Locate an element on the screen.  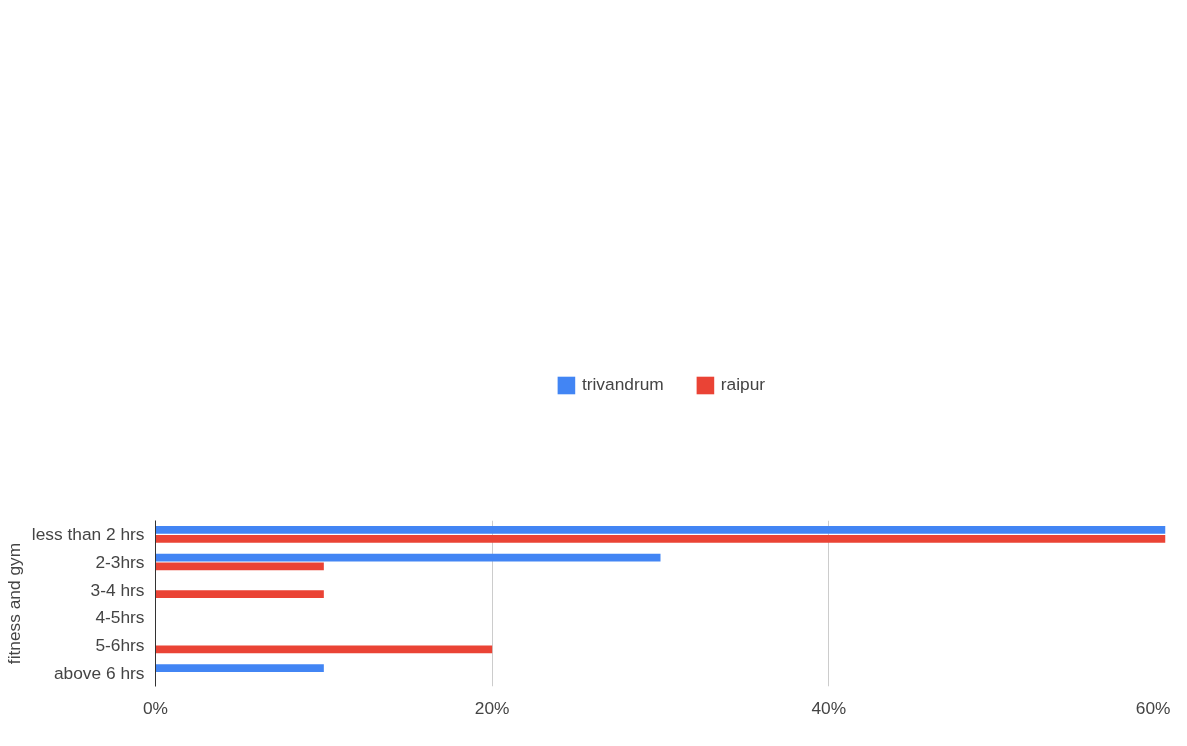
x-tick-label: 40% is located at coordinates (829, 707).